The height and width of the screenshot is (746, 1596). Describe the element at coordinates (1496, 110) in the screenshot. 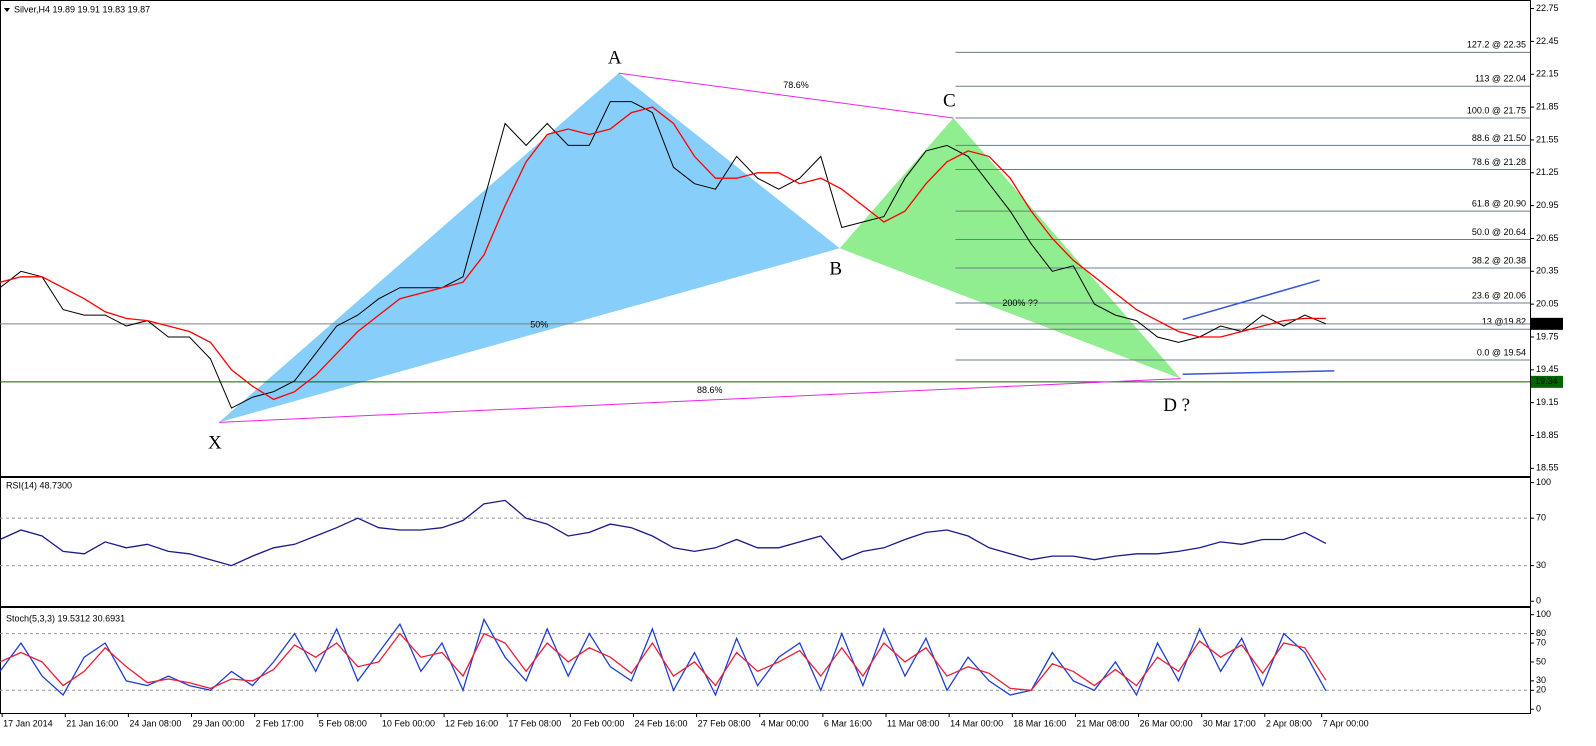

I see `fib-label: 100.0 @ 21.75` at that location.